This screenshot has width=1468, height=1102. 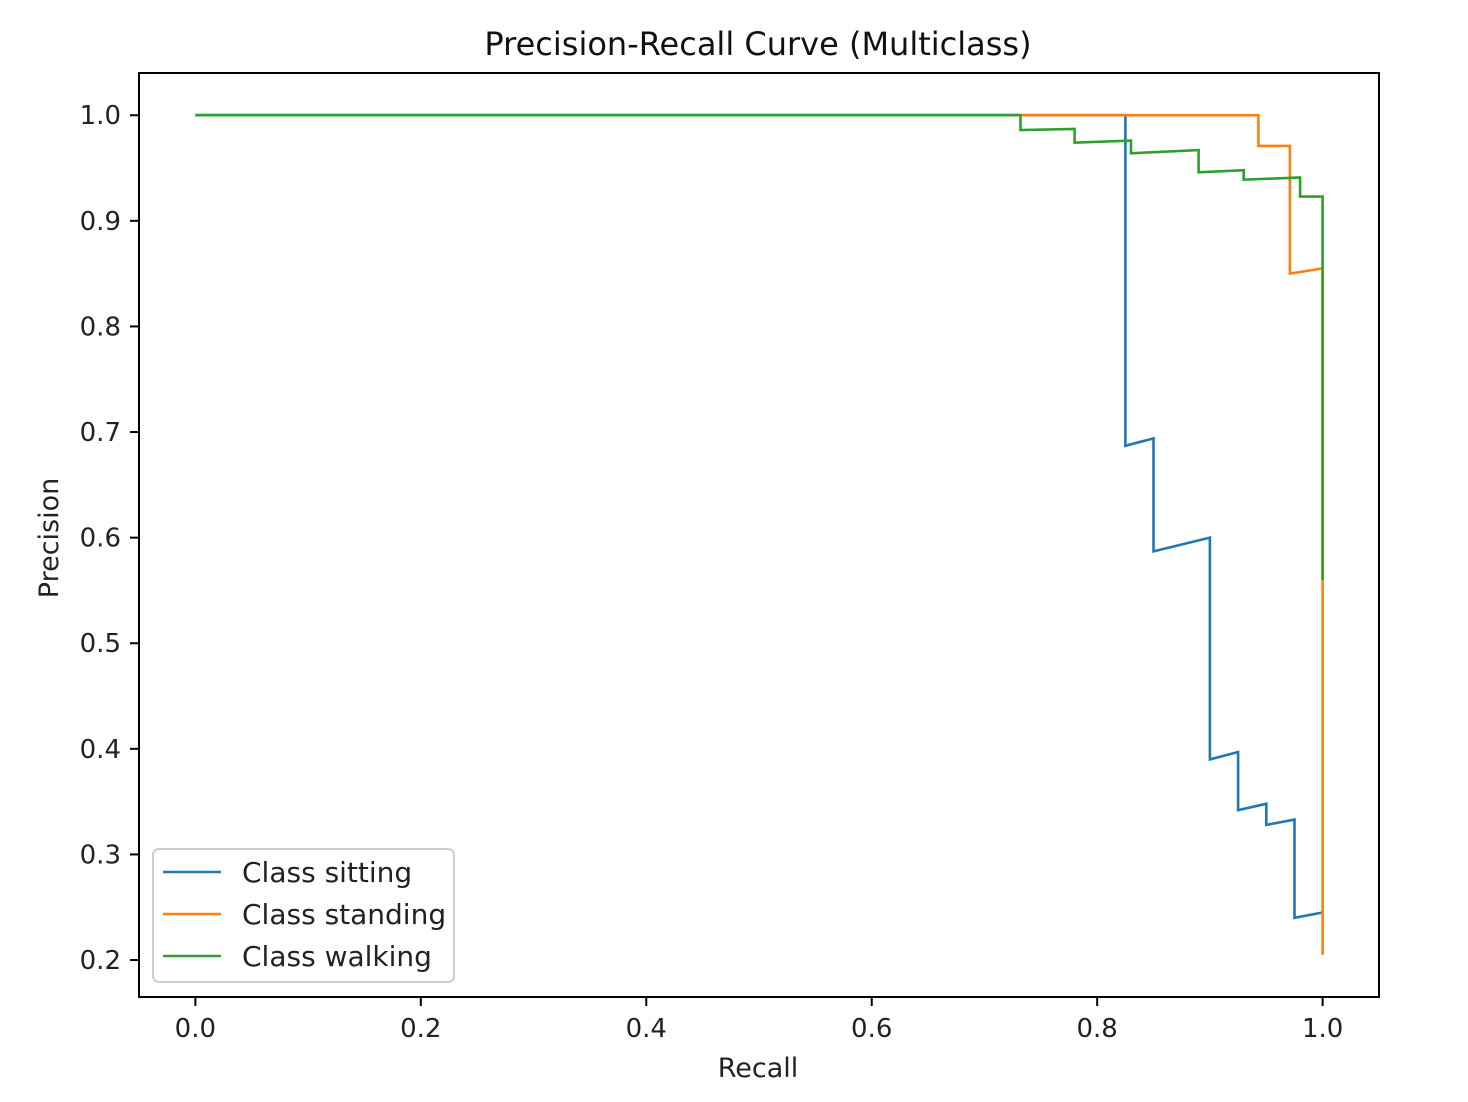 What do you see at coordinates (100, 116) in the screenshot?
I see `y-tick-label: 1.0` at bounding box center [100, 116].